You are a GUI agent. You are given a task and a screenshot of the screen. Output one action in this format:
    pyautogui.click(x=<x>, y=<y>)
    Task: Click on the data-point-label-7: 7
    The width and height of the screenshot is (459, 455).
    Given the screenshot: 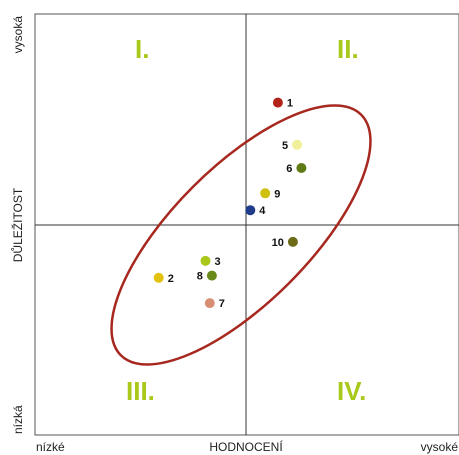 What is the action you would take?
    pyautogui.click(x=222, y=304)
    